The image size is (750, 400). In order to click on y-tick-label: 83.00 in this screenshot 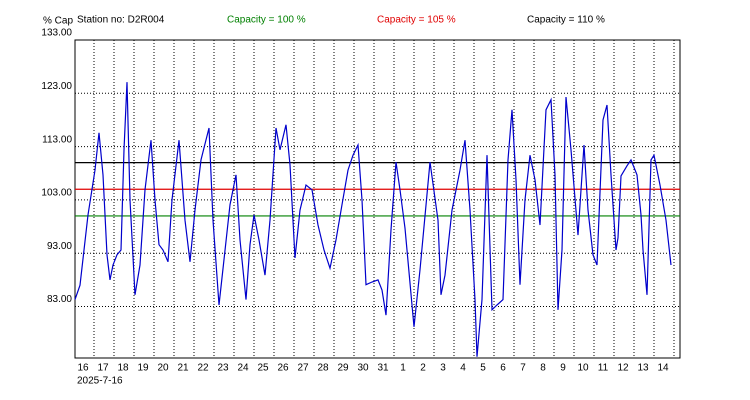, I will do `click(59, 299)`.